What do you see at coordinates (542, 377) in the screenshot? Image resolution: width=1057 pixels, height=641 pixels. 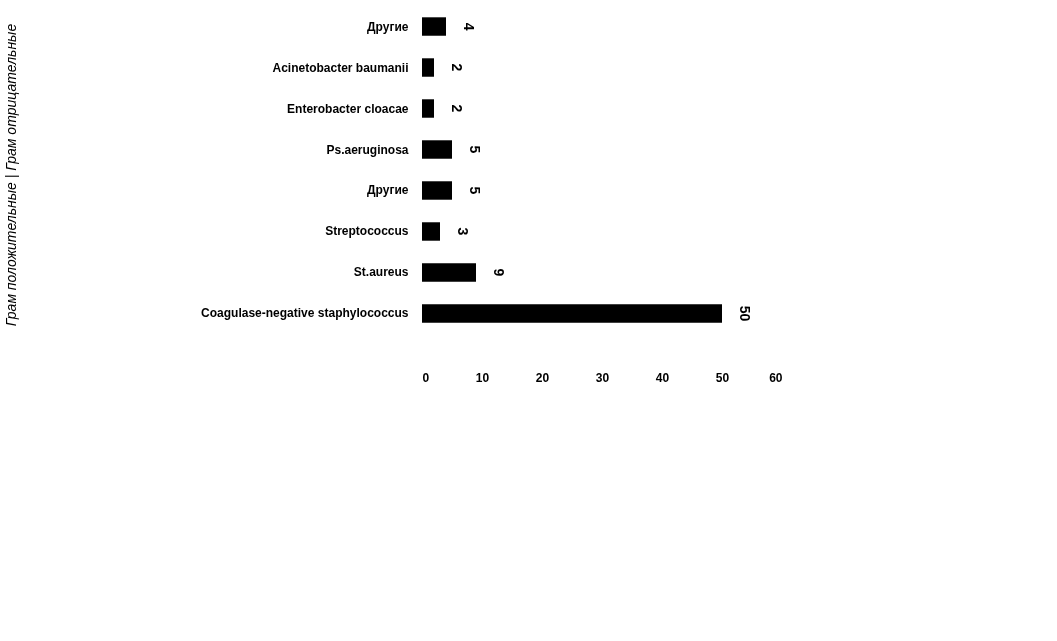 I see `x-tick-label: 20` at bounding box center [542, 377].